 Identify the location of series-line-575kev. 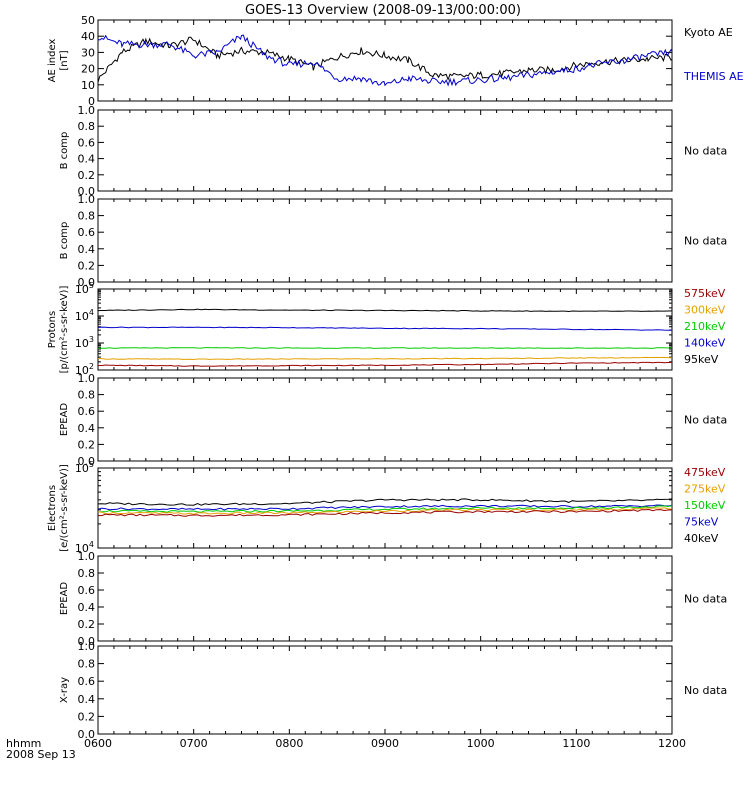
(385, 364).